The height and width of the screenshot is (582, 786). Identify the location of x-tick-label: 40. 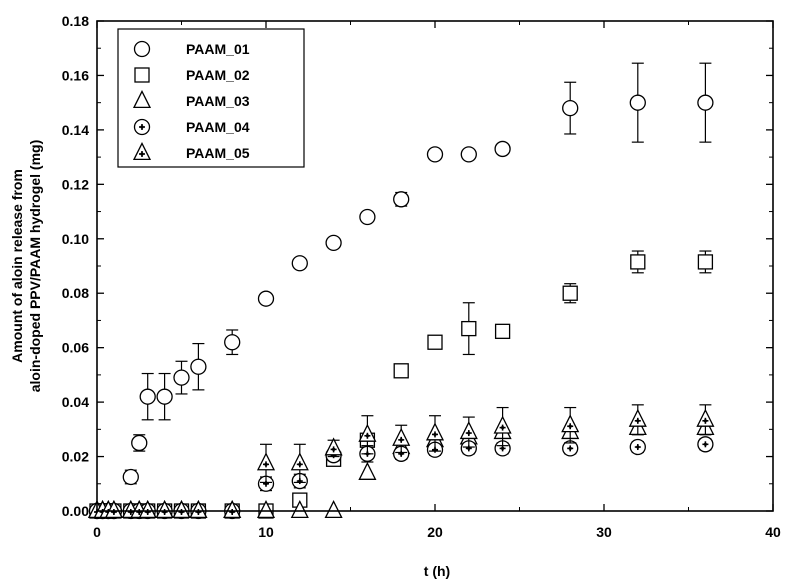
(773, 532).